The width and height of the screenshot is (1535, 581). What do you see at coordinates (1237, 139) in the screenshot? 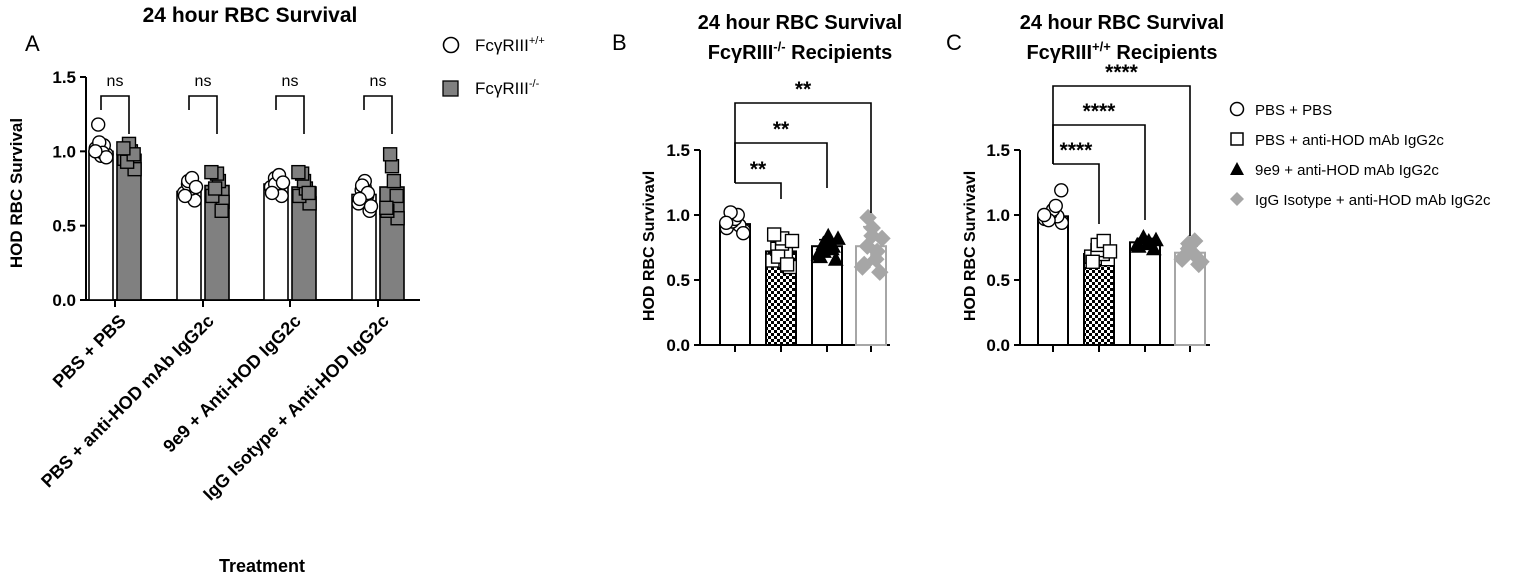
I see `legend-marker-pbs-antihod` at bounding box center [1237, 139].